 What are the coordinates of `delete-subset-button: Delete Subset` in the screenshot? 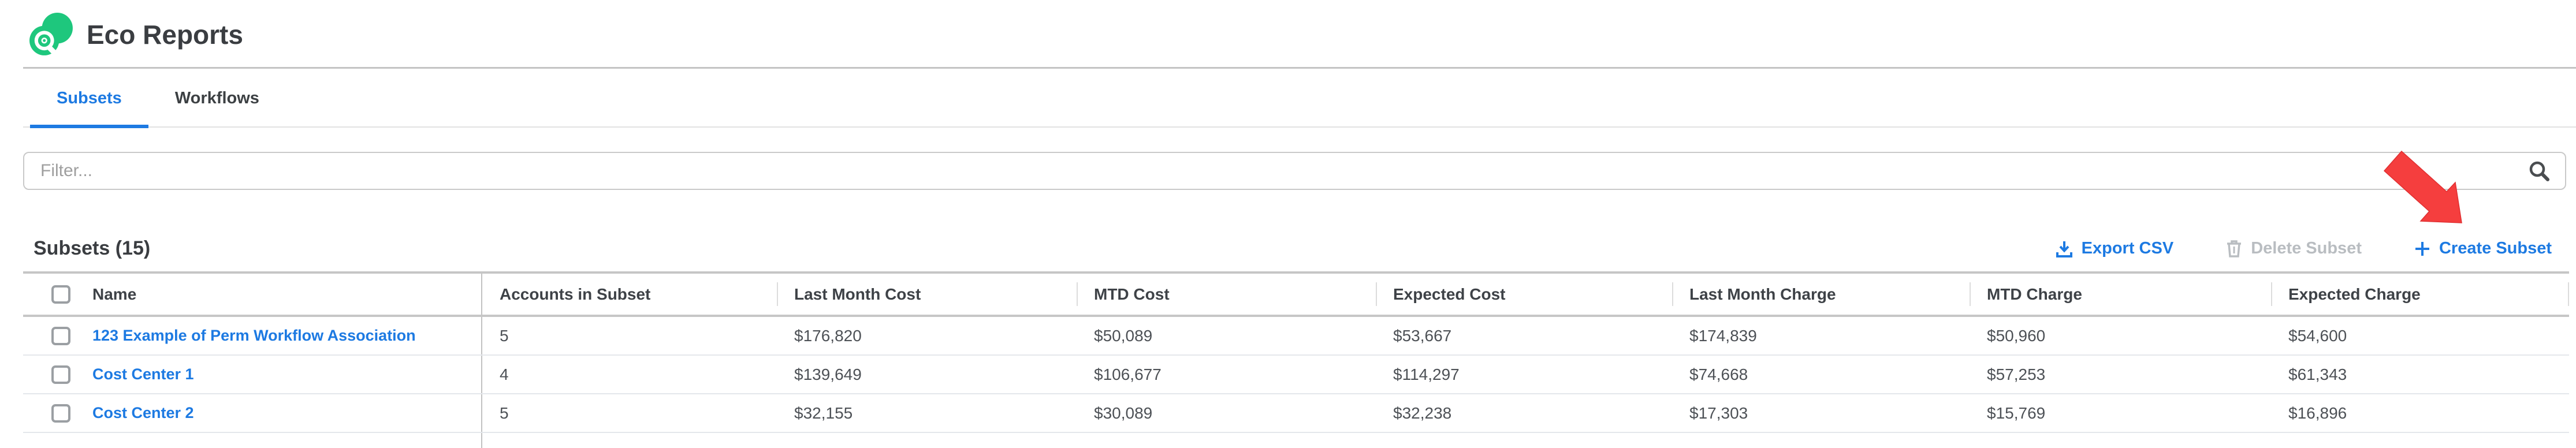 It's located at (2293, 248).